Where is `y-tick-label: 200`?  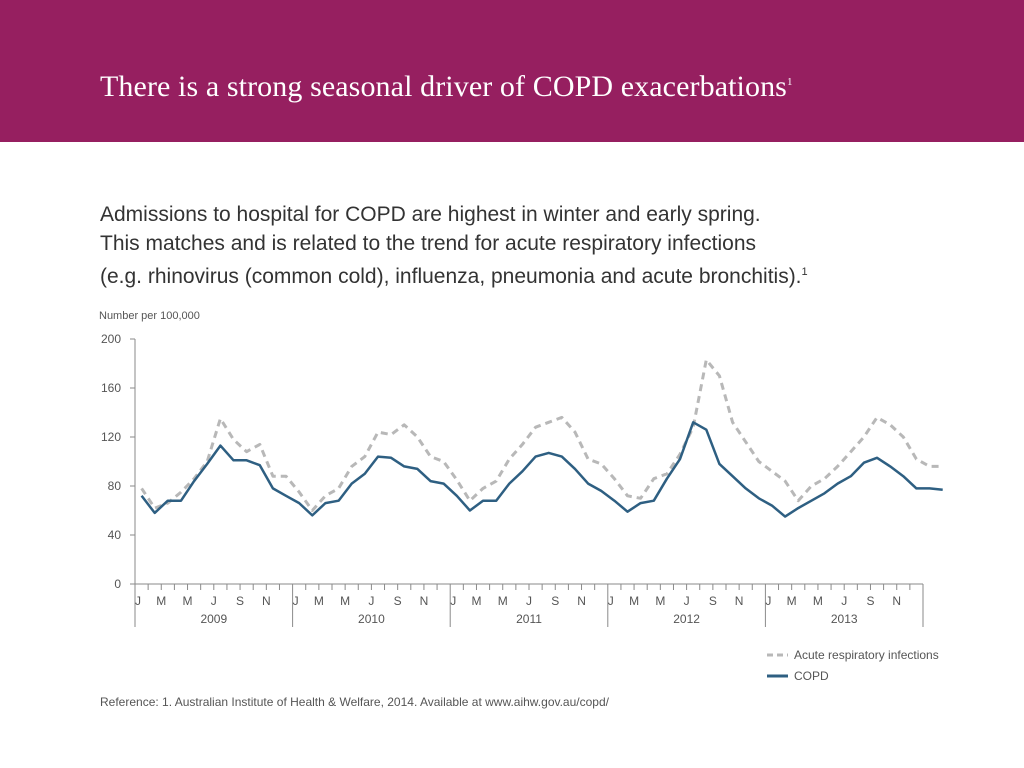
y-tick-label: 200 is located at coordinates (111, 339).